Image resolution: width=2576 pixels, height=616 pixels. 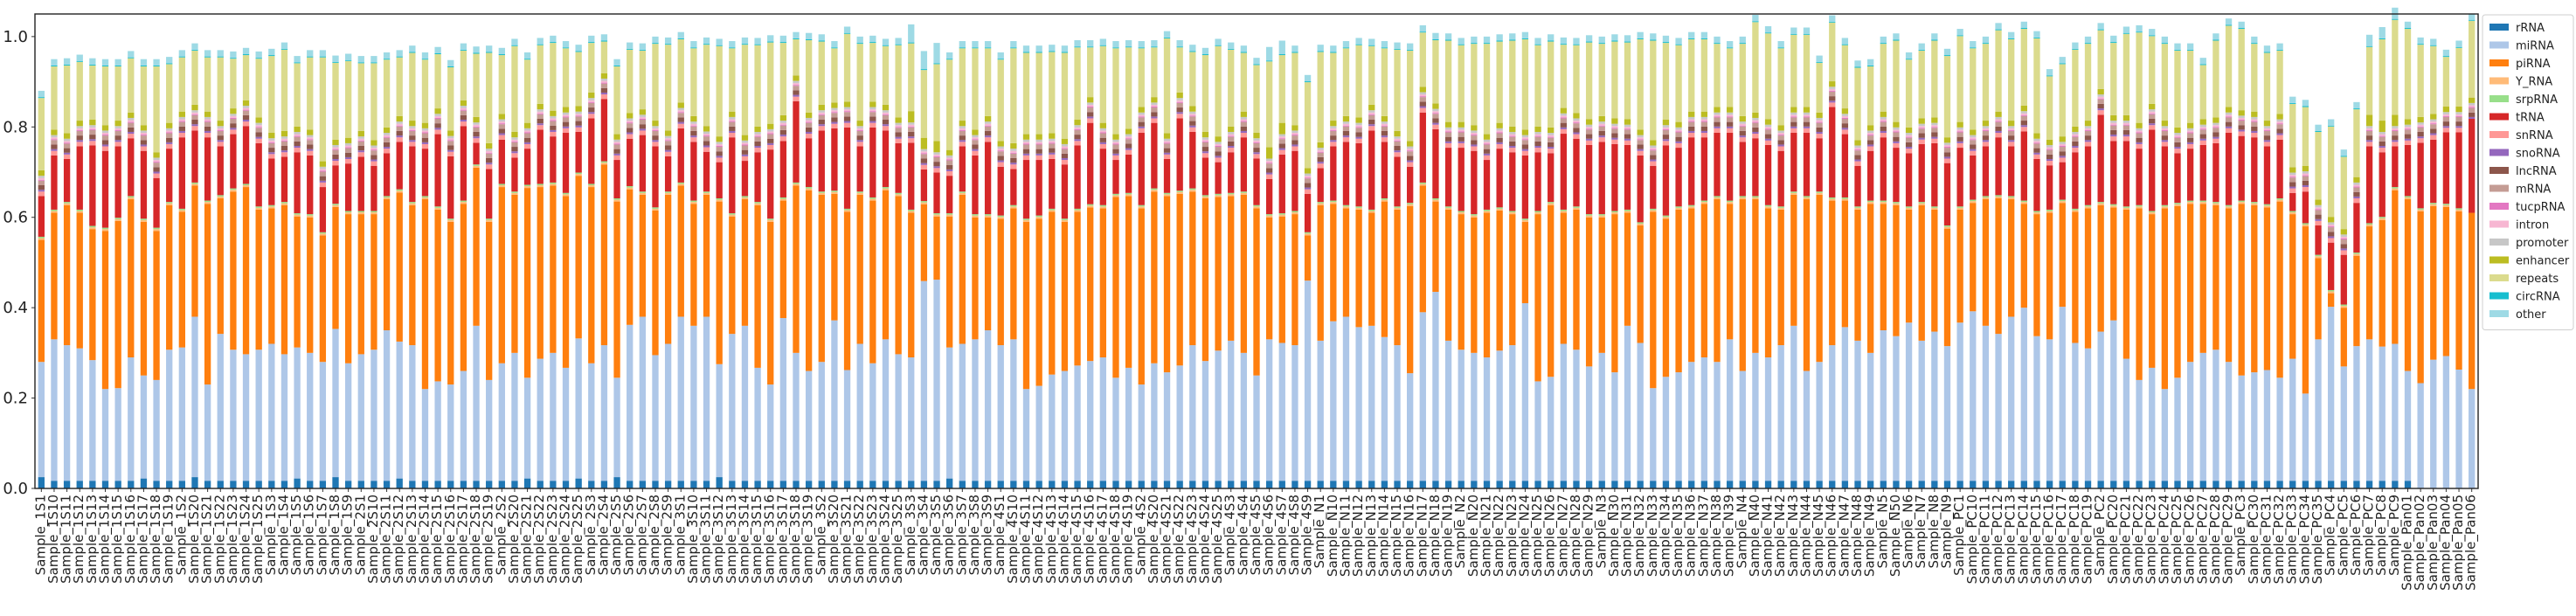 I want to click on y-tick-label: 0.0, so click(x=15, y=489).